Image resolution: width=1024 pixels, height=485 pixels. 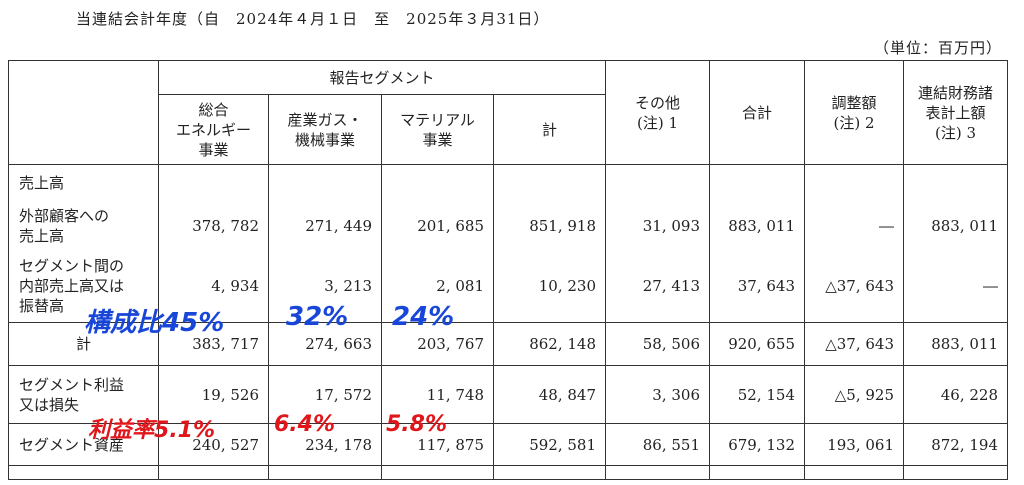 I want to click on total-header: 合計, so click(x=757, y=112).